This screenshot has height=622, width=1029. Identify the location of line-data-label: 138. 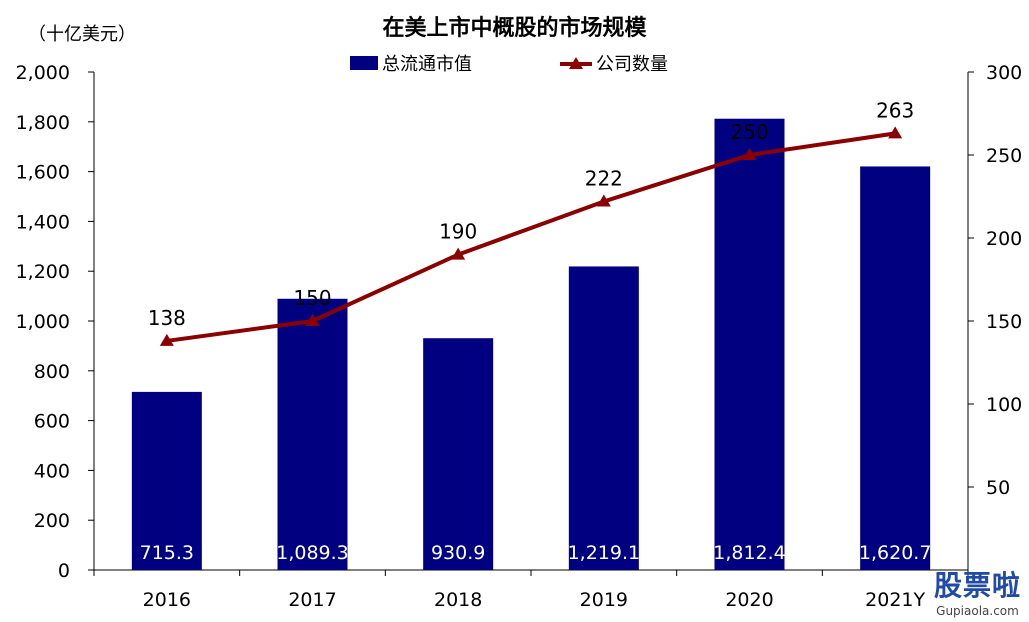
(167, 318).